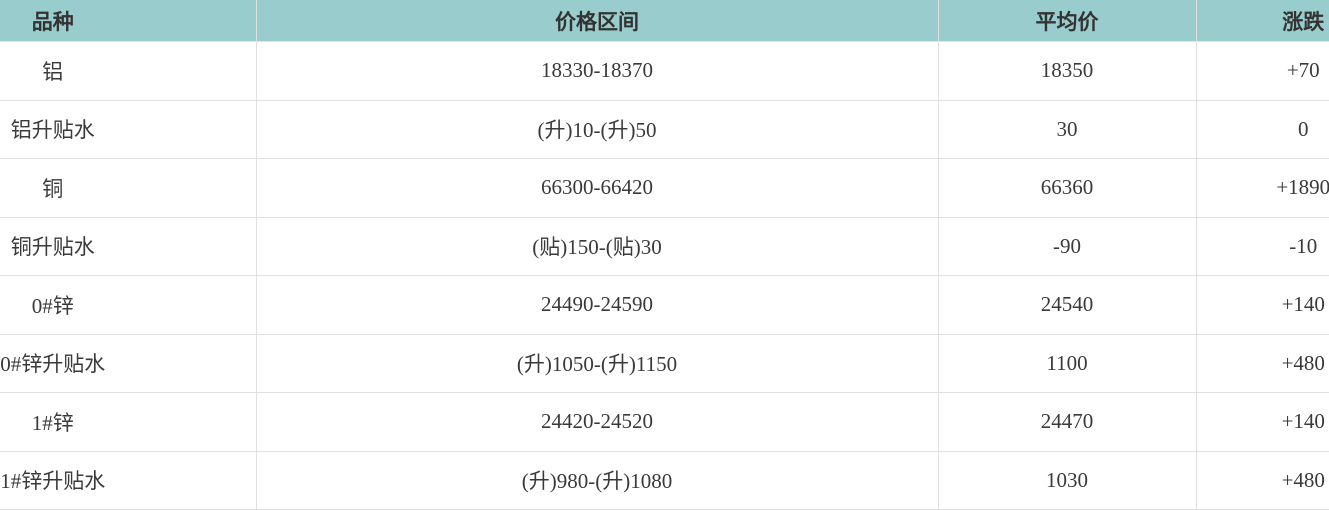  Describe the element at coordinates (128, 246) in the screenshot. I see `cell-variety: 铜升贴水` at that location.